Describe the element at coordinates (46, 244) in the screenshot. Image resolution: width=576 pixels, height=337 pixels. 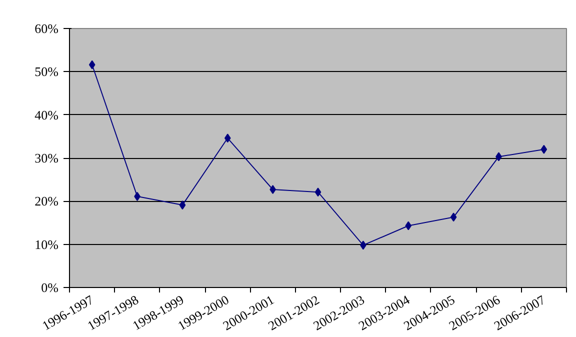
I see `y-tick-label: 10%` at that location.